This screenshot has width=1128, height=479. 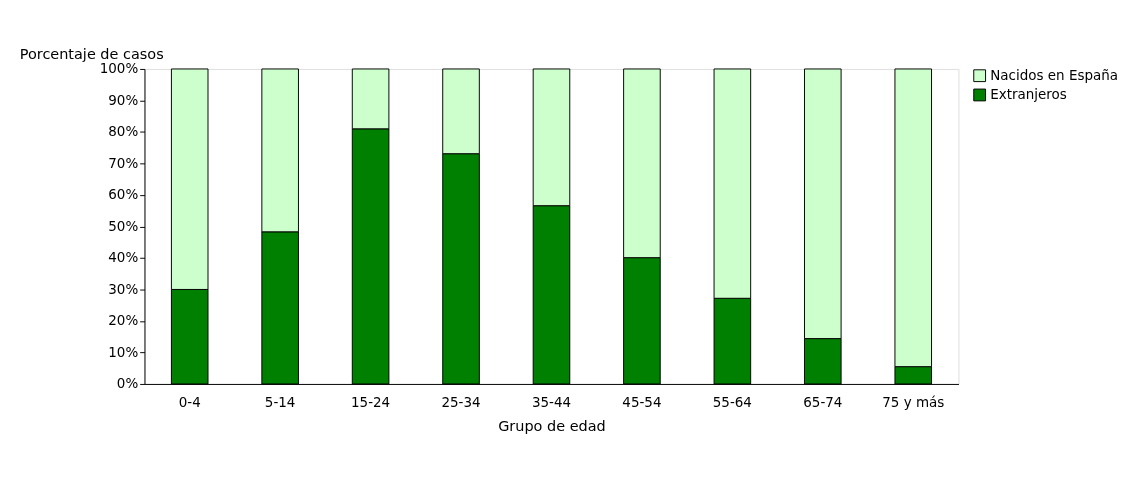 What do you see at coordinates (123, 162) in the screenshot?
I see `y-tick-label: 70%` at bounding box center [123, 162].